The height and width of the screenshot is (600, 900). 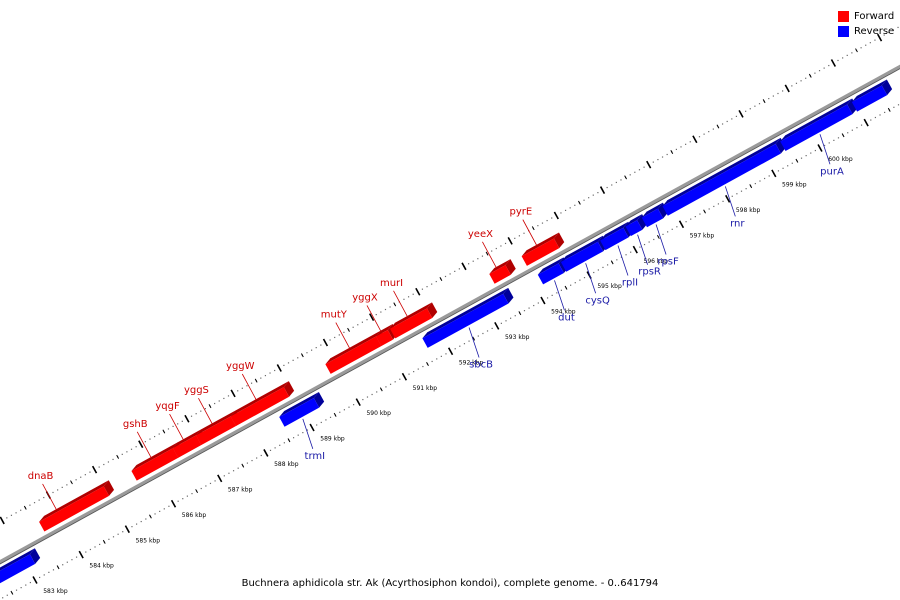 I want to click on gene-label-rplI: rplI, so click(x=630, y=282).